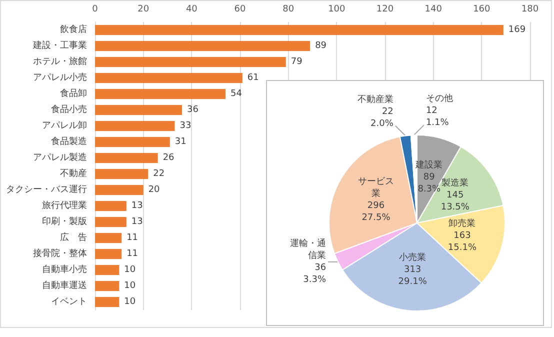 Image resolution: width=554 pixels, height=337 pixels. What do you see at coordinates (95, 9) in the screenshot?
I see `x-tick-label: 0` at bounding box center [95, 9].